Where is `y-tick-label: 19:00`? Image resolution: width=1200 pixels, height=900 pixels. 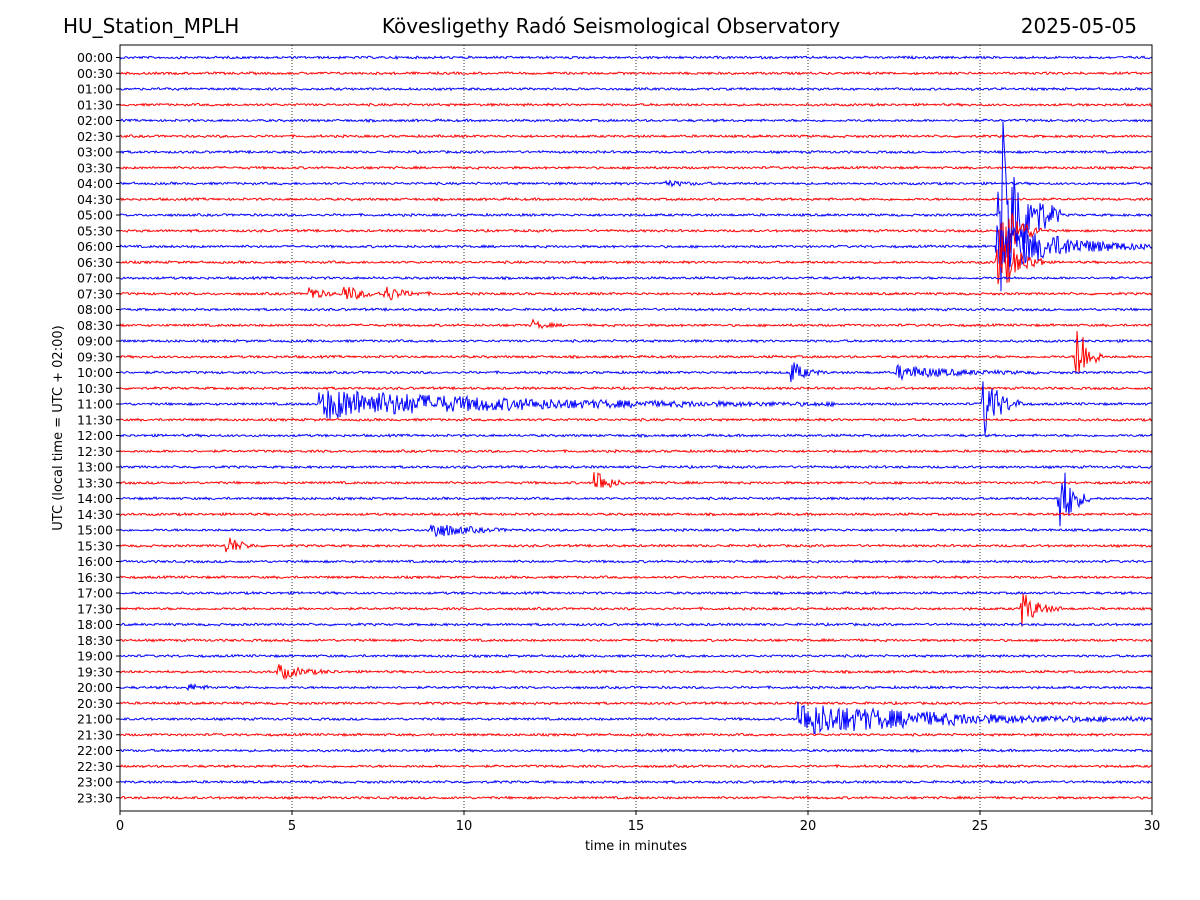
y-tick-label: 19:00 is located at coordinates (95, 656).